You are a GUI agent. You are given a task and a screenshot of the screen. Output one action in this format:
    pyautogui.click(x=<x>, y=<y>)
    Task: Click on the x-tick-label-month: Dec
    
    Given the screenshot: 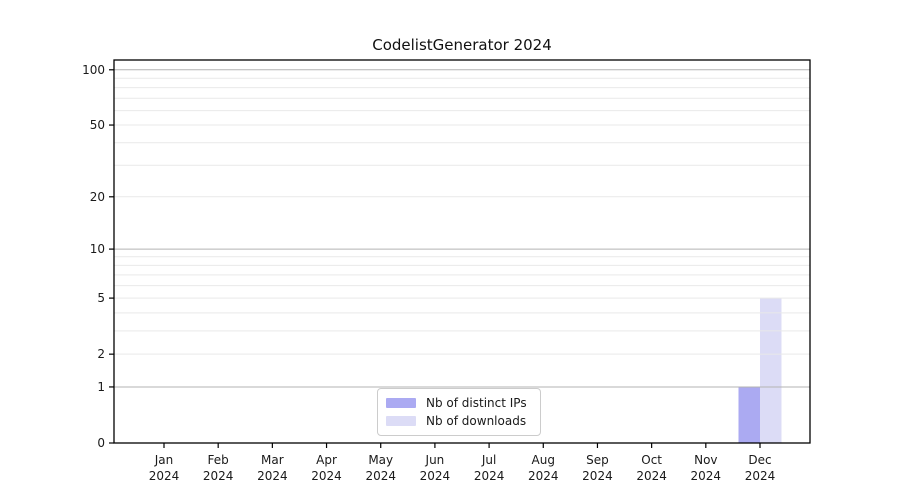 What is the action you would take?
    pyautogui.click(x=759, y=460)
    